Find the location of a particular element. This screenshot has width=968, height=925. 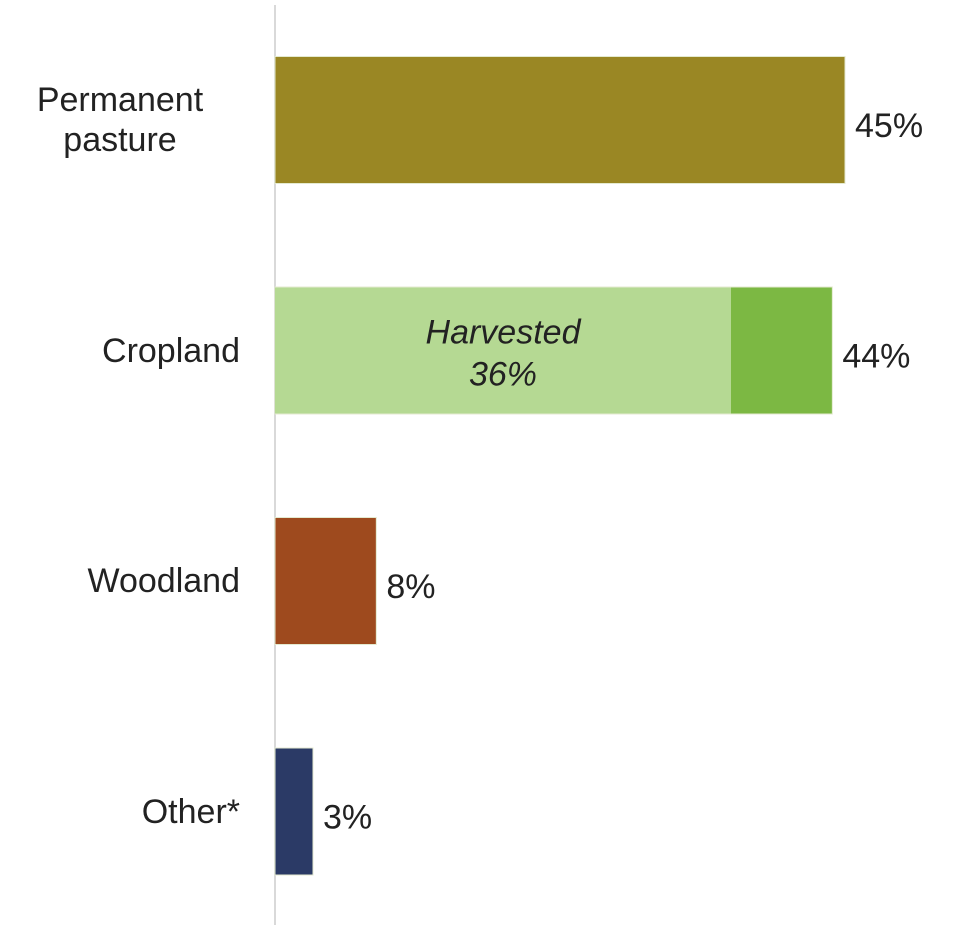

category-label: Cropland is located at coordinates (120, 351).